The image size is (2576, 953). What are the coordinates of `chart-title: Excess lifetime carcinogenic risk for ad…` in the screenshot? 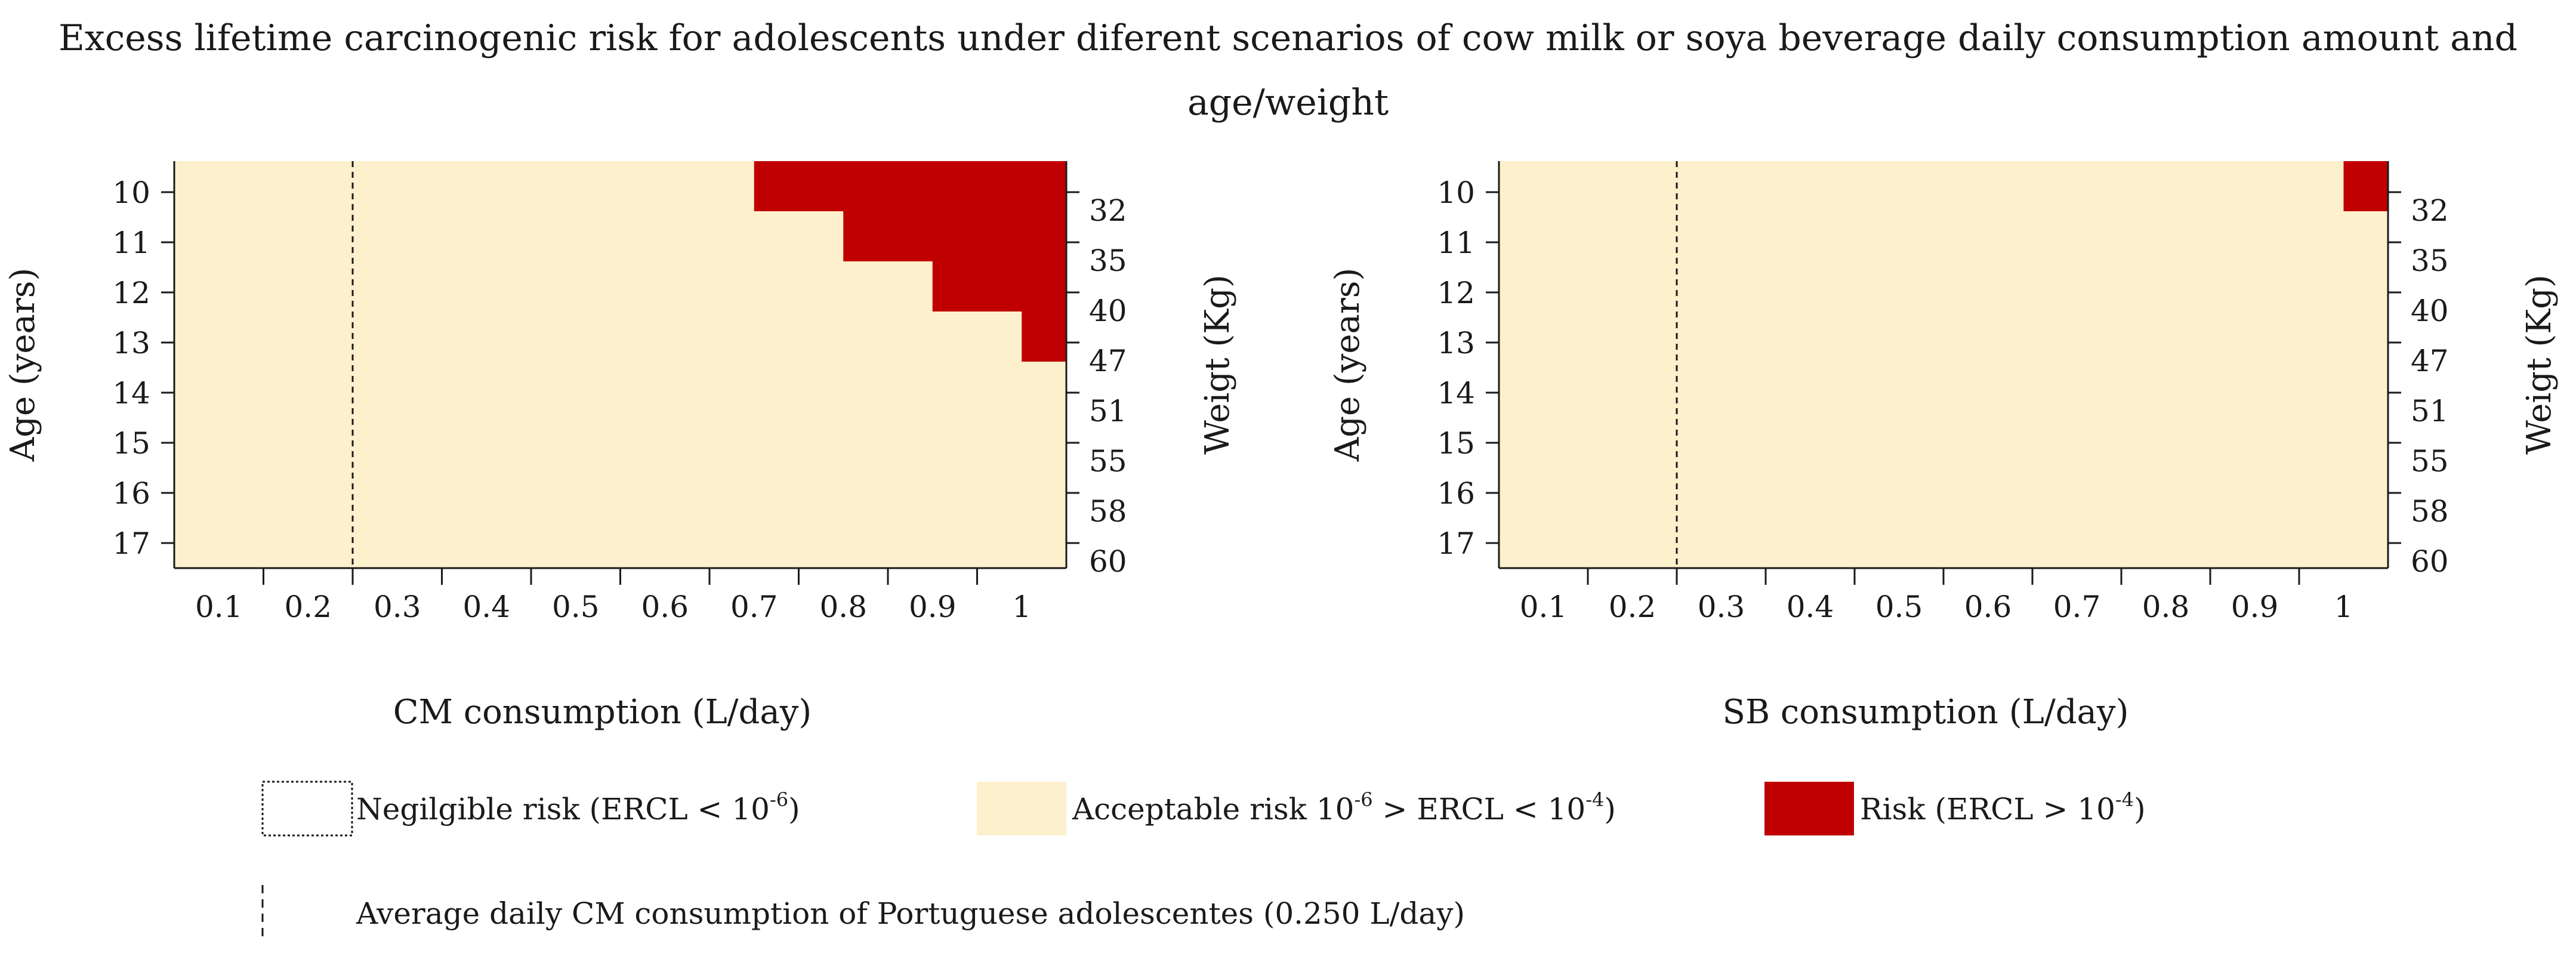 It's located at (1288, 70).